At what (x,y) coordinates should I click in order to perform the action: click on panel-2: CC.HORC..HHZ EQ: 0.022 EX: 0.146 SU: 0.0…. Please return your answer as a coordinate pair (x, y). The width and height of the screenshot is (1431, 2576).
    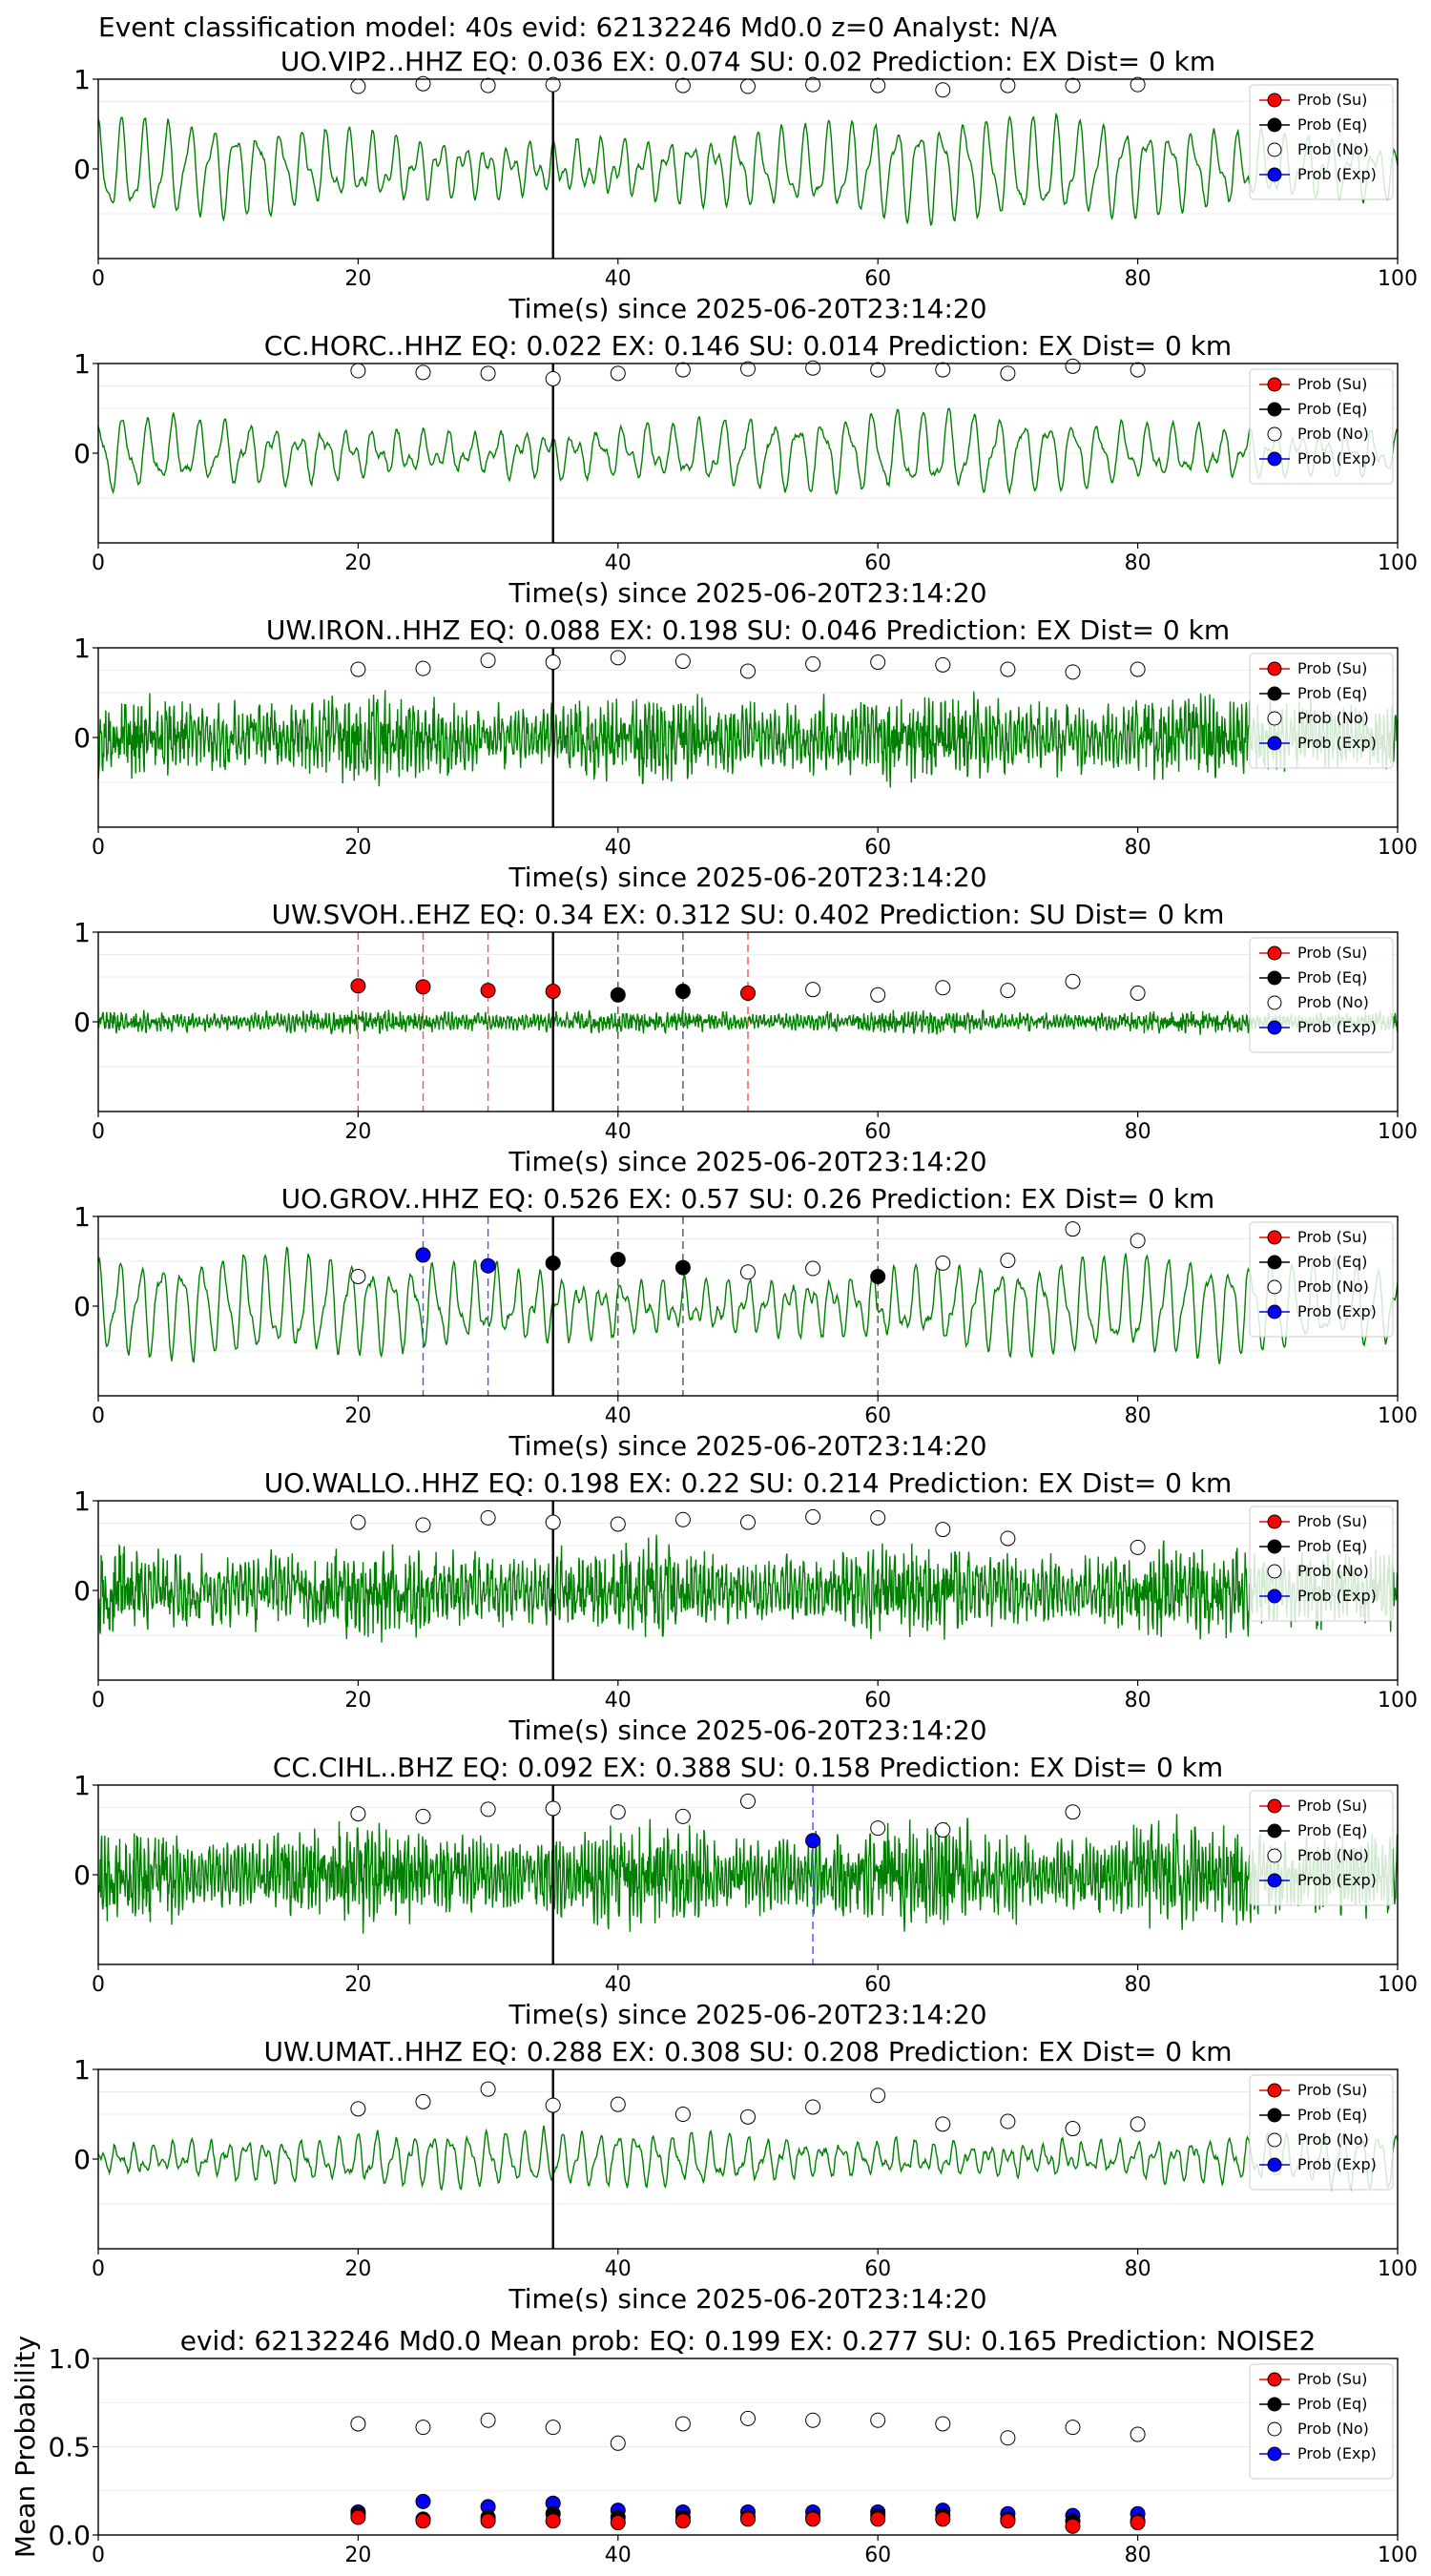
    Looking at the image, I should click on (745, 469).